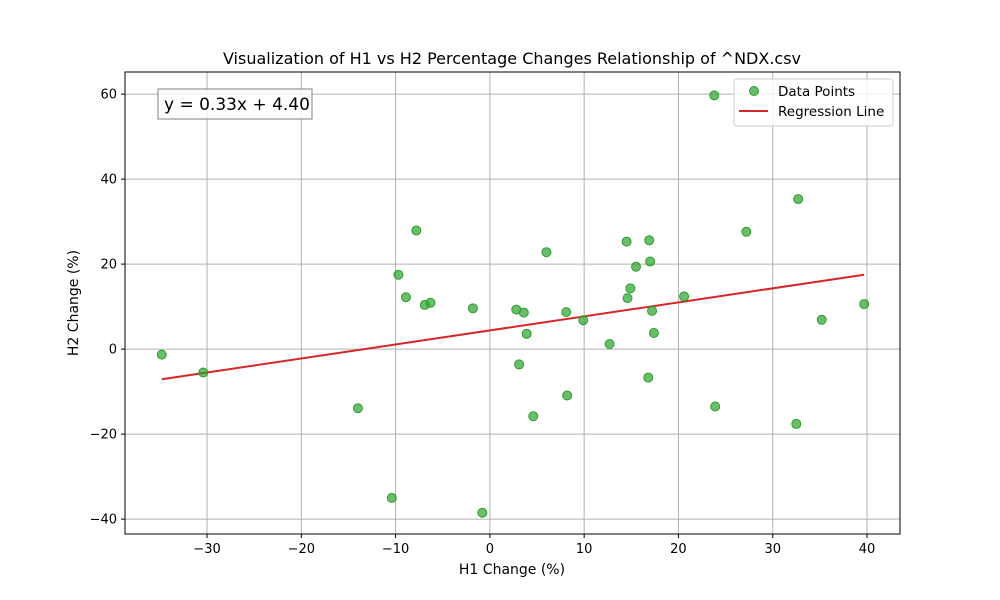  I want to click on equation-box-frame, so click(235, 104).